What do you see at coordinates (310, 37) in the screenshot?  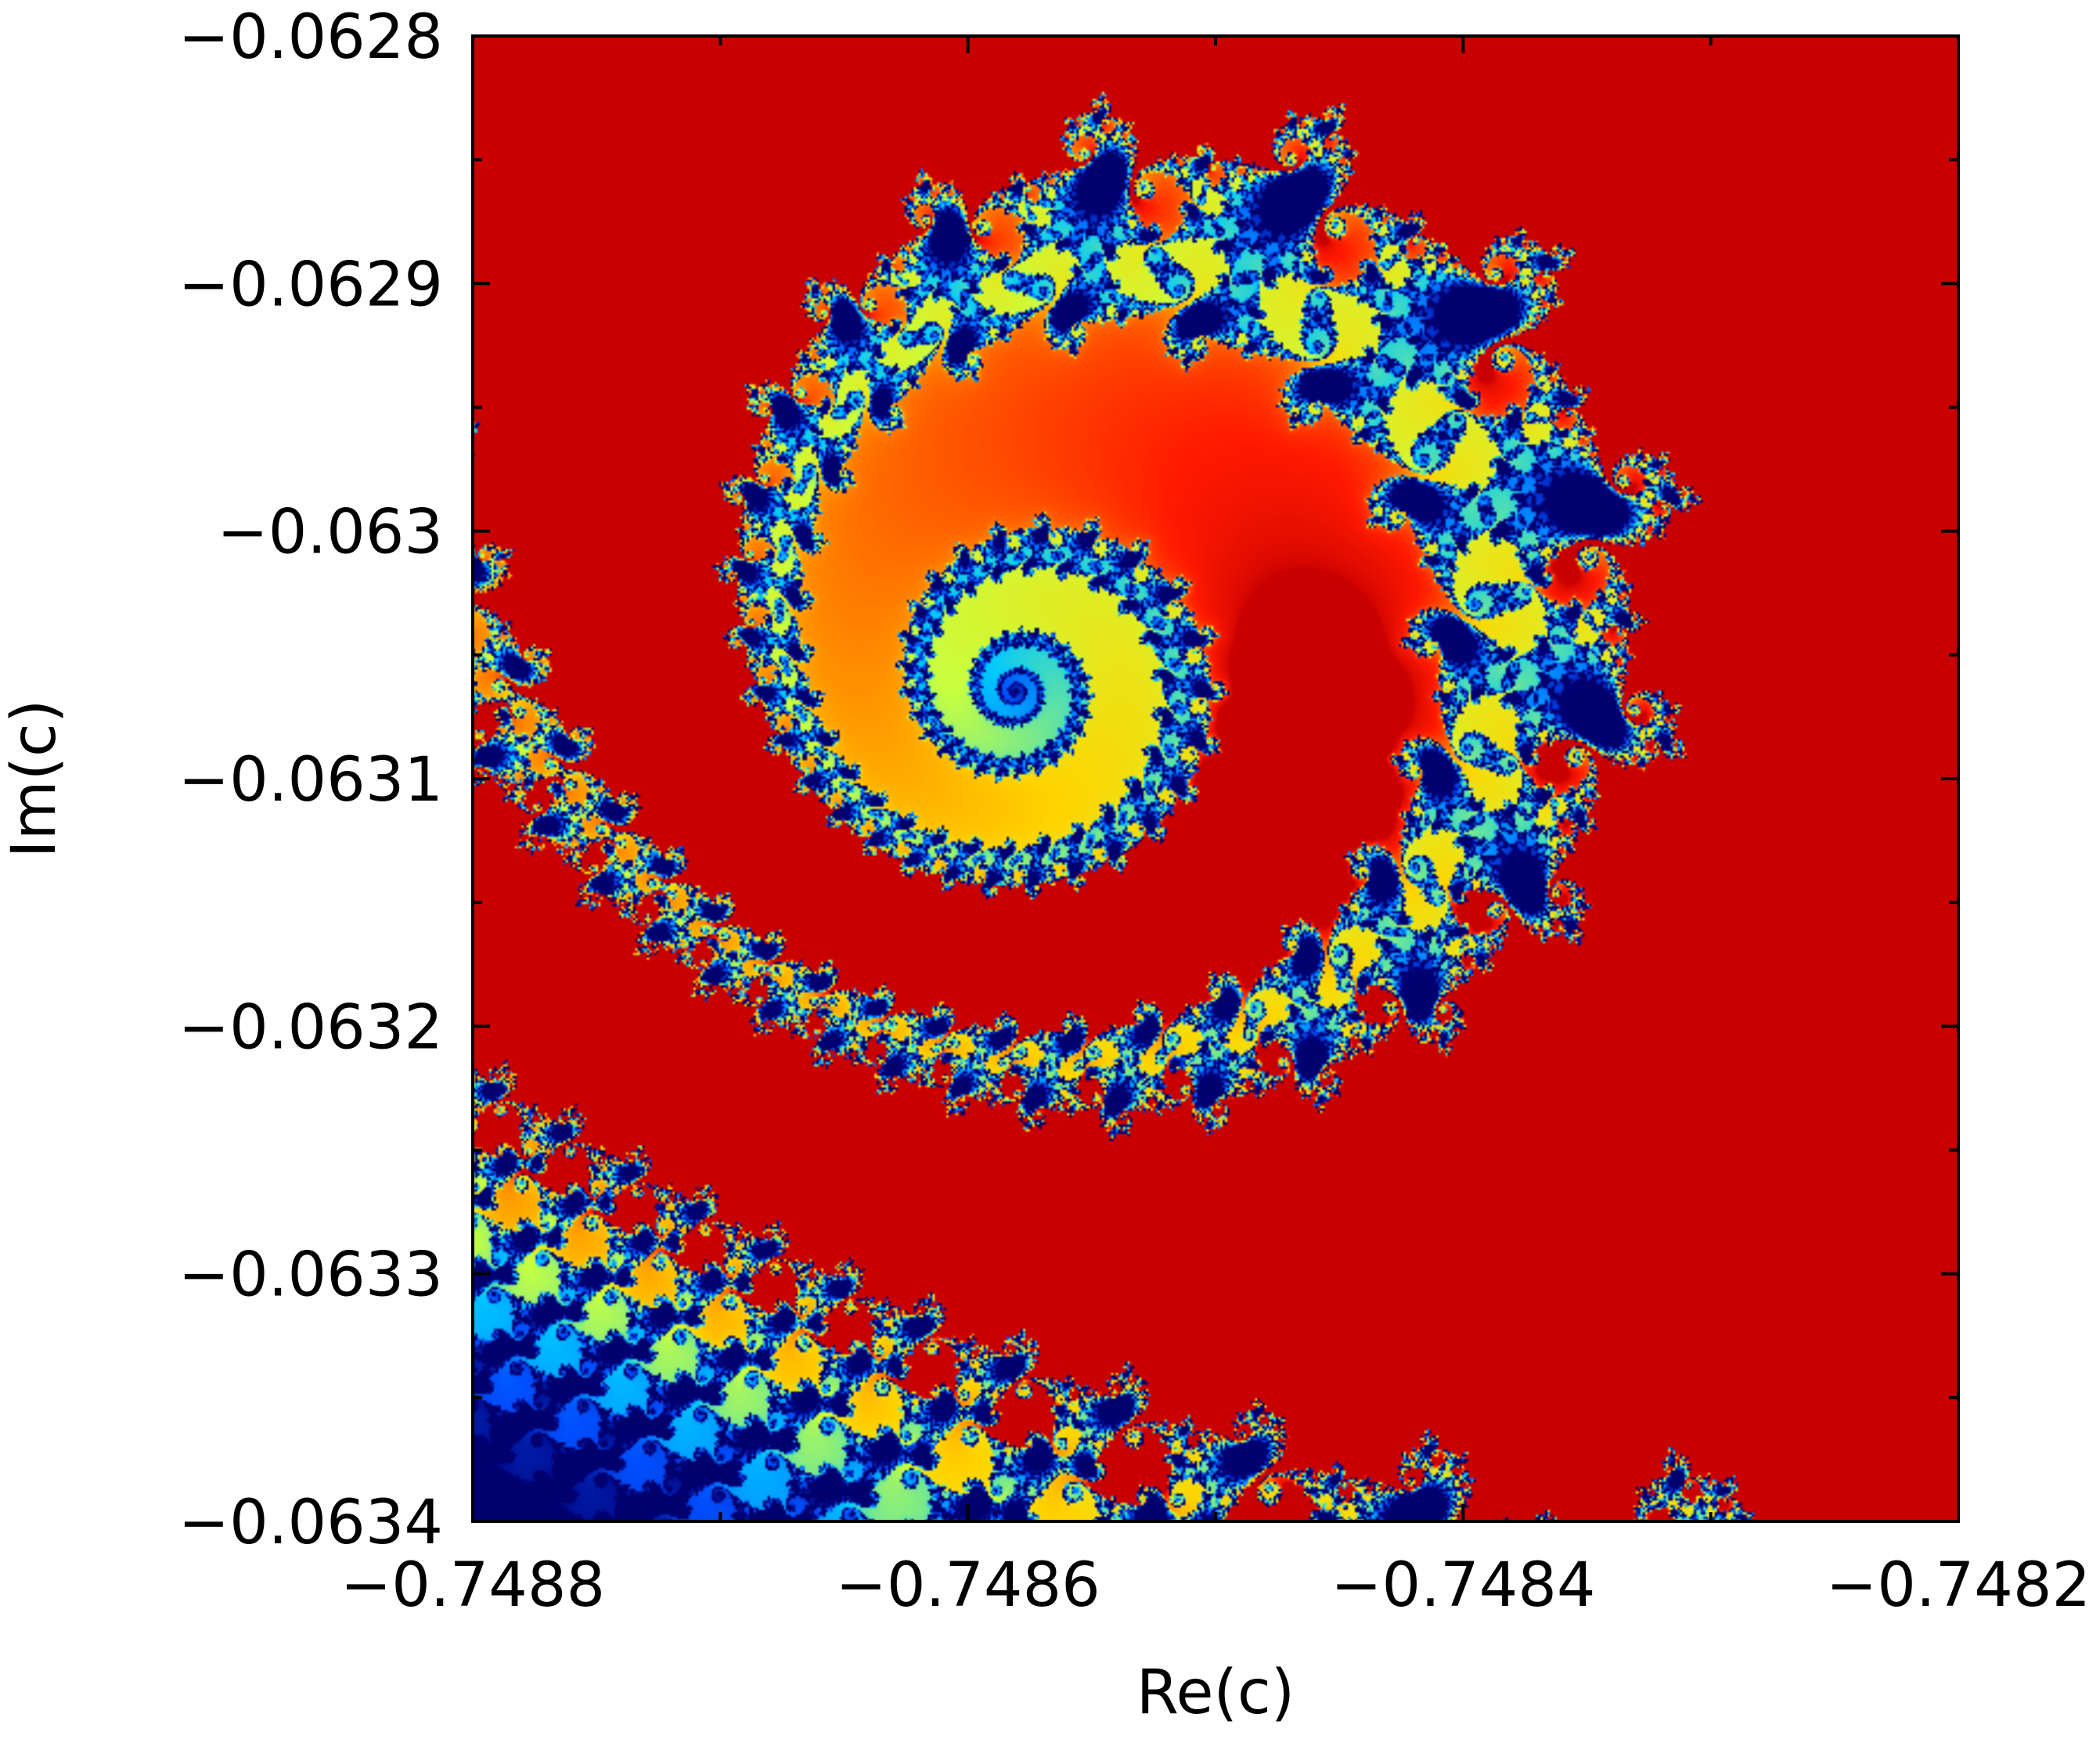 I see `y-tick-label: −0.0628` at bounding box center [310, 37].